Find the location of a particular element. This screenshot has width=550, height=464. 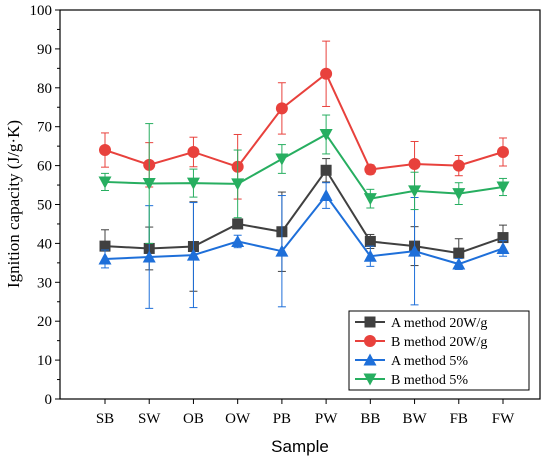

x-tick-label: FB is located at coordinates (459, 419).